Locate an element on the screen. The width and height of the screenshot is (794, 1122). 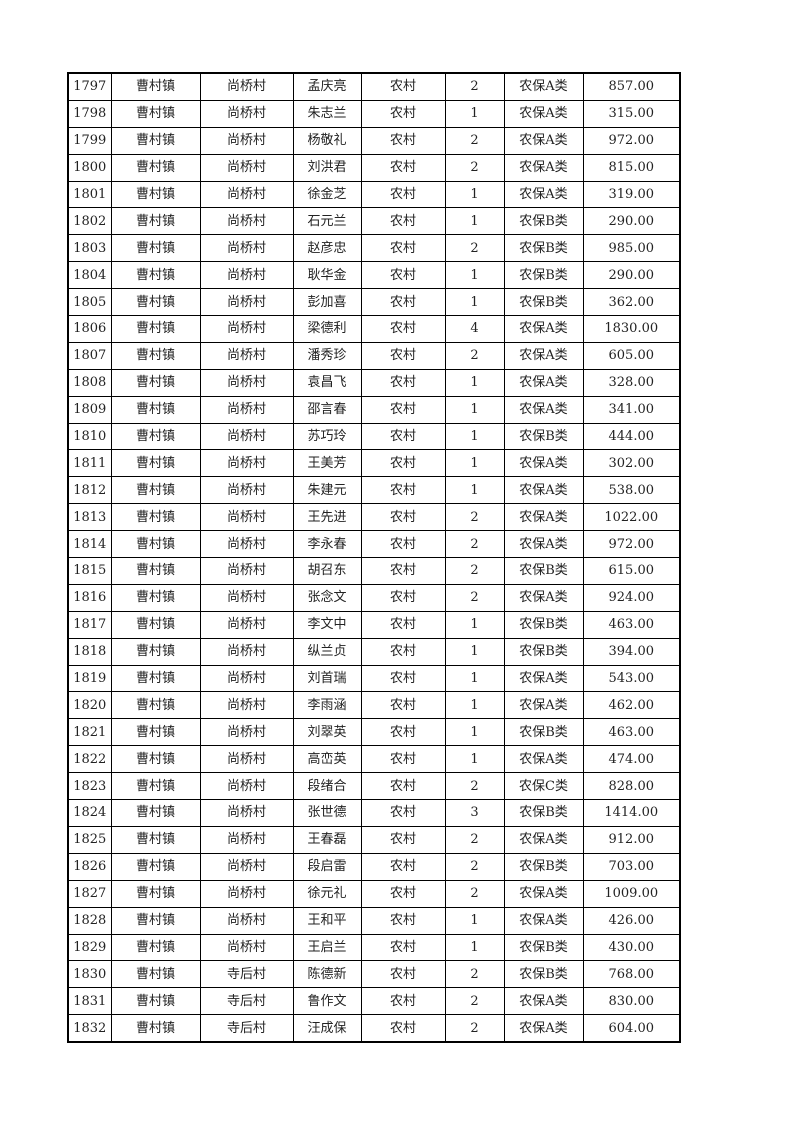
table-row: 1815 曹村镇 尚桥村 胡召东 农村 2 农保B类 615.00 is located at coordinates (374, 571).